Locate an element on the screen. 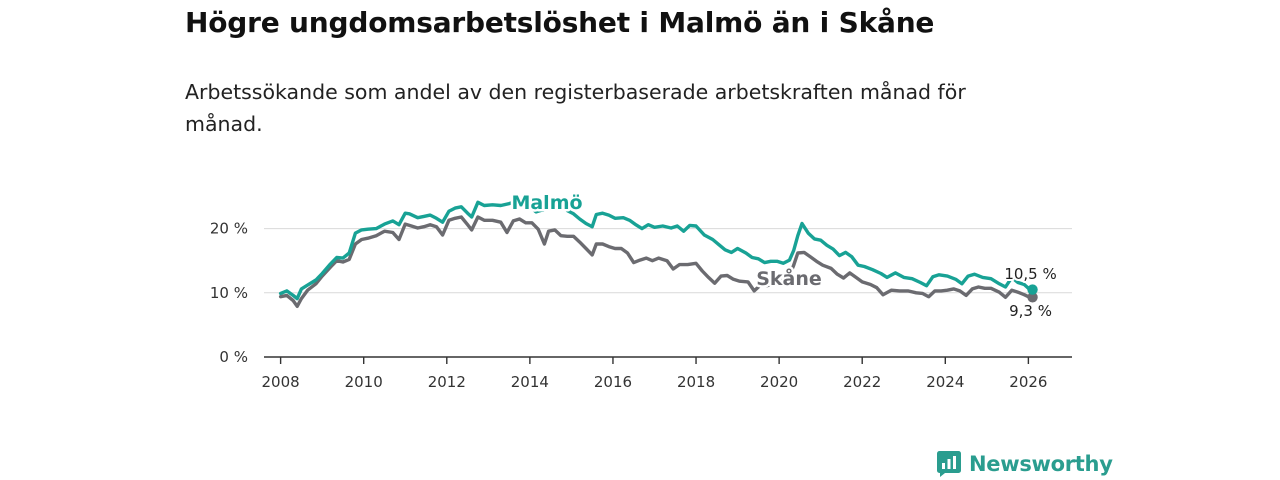 The image size is (1280, 480). series-line-skane is located at coordinates (656, 261).